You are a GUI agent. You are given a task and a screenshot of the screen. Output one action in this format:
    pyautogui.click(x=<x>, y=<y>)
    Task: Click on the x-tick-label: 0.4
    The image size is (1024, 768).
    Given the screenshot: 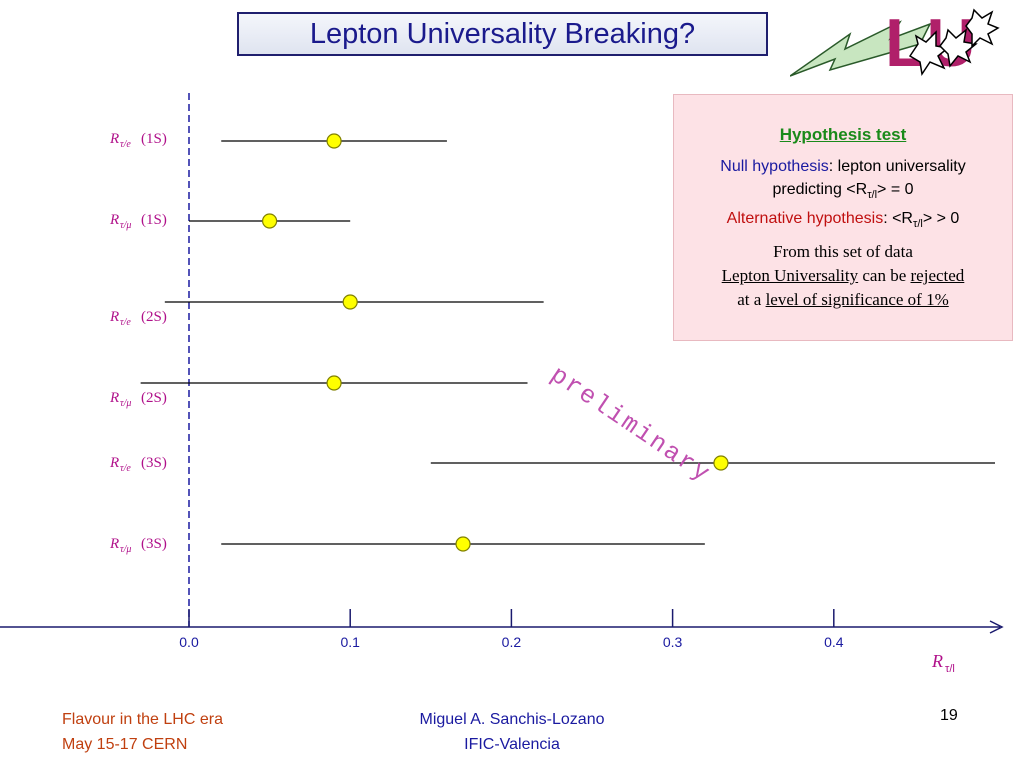 What is the action you would take?
    pyautogui.click(x=834, y=642)
    